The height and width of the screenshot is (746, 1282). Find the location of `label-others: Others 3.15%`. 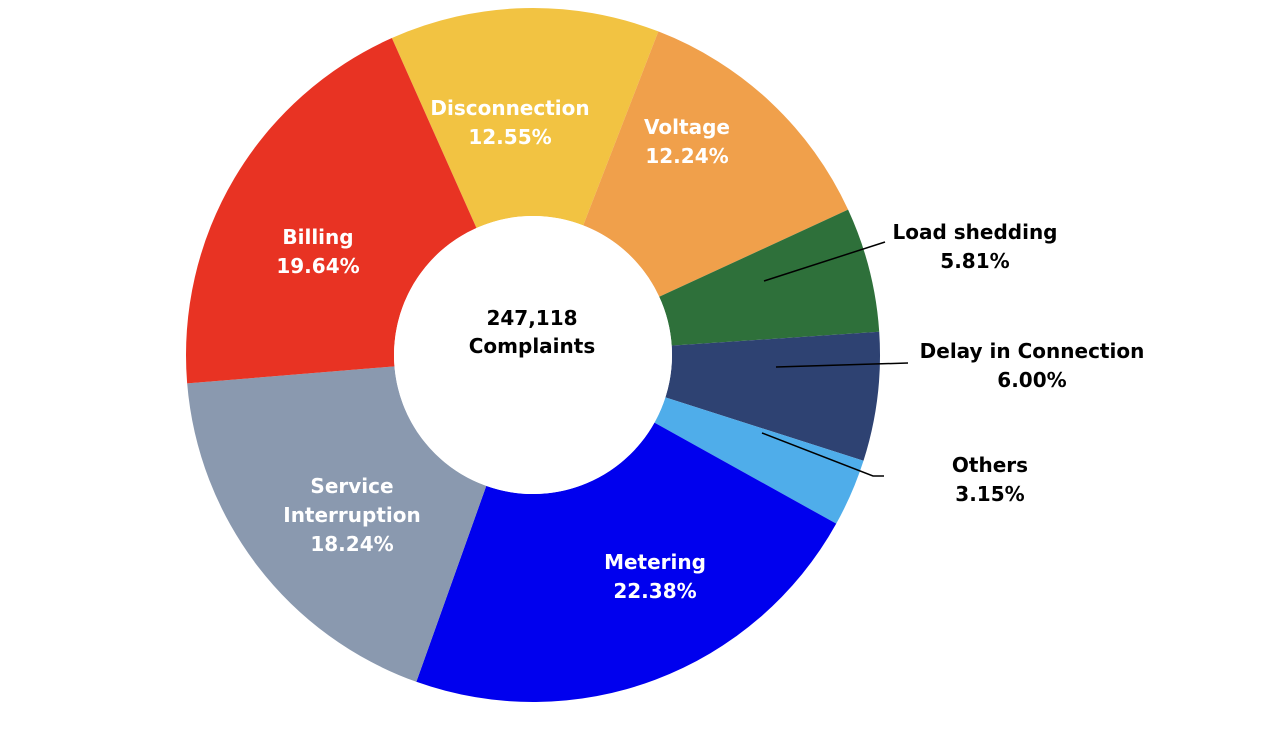

label-others: Others 3.15% is located at coordinates (990, 479).